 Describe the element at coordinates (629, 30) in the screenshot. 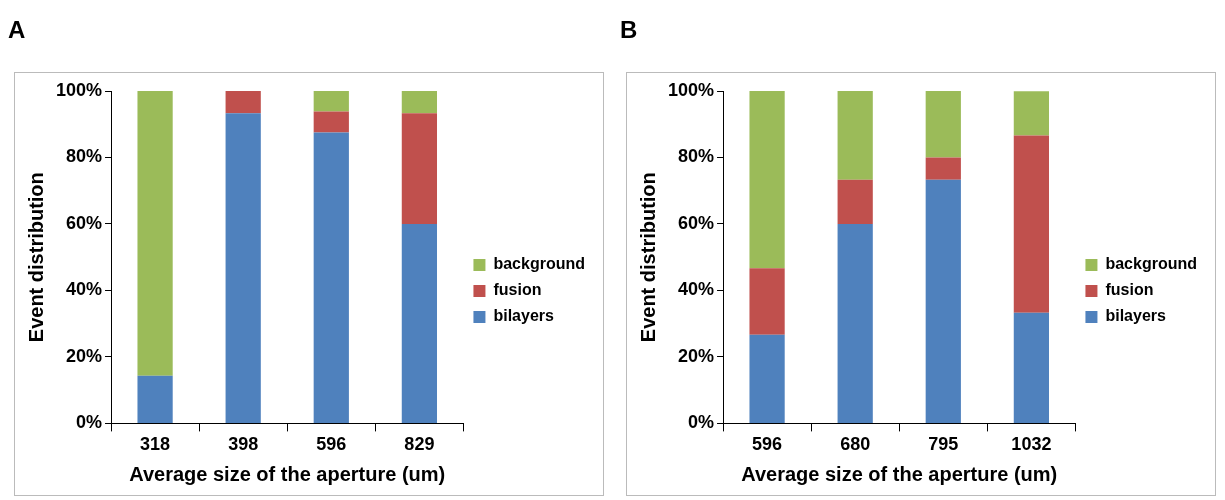

I see `chart-title: B` at that location.